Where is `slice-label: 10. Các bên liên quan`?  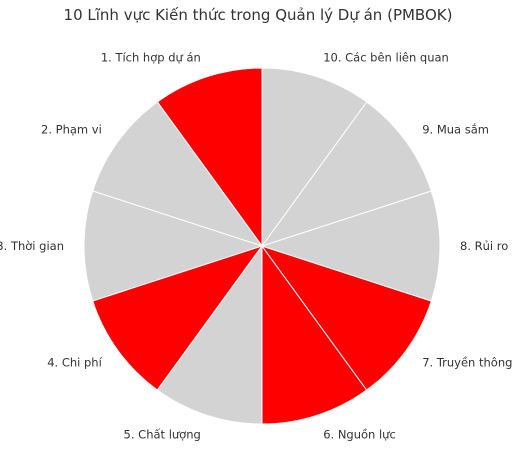
slice-label: 10. Các bên liên quan is located at coordinates (386, 58).